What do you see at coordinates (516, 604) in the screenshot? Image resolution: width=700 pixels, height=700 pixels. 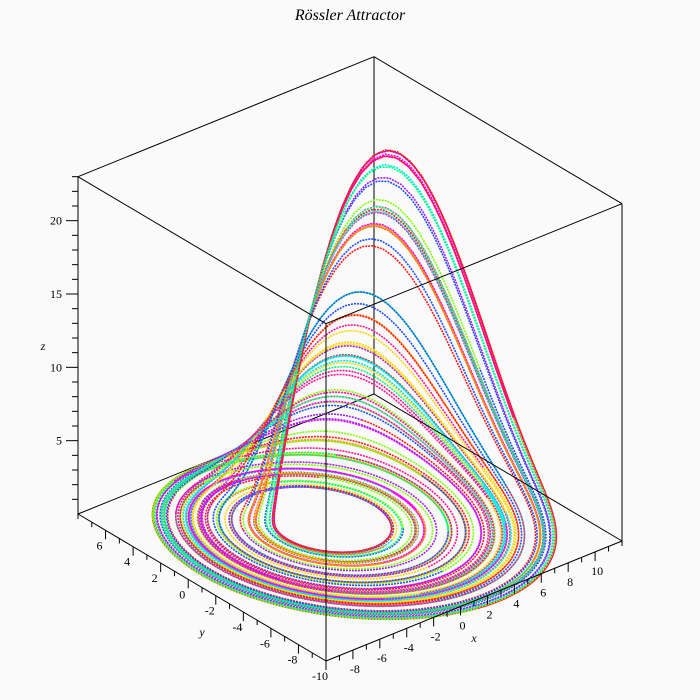 I see `x-tick-label: 4` at bounding box center [516, 604].